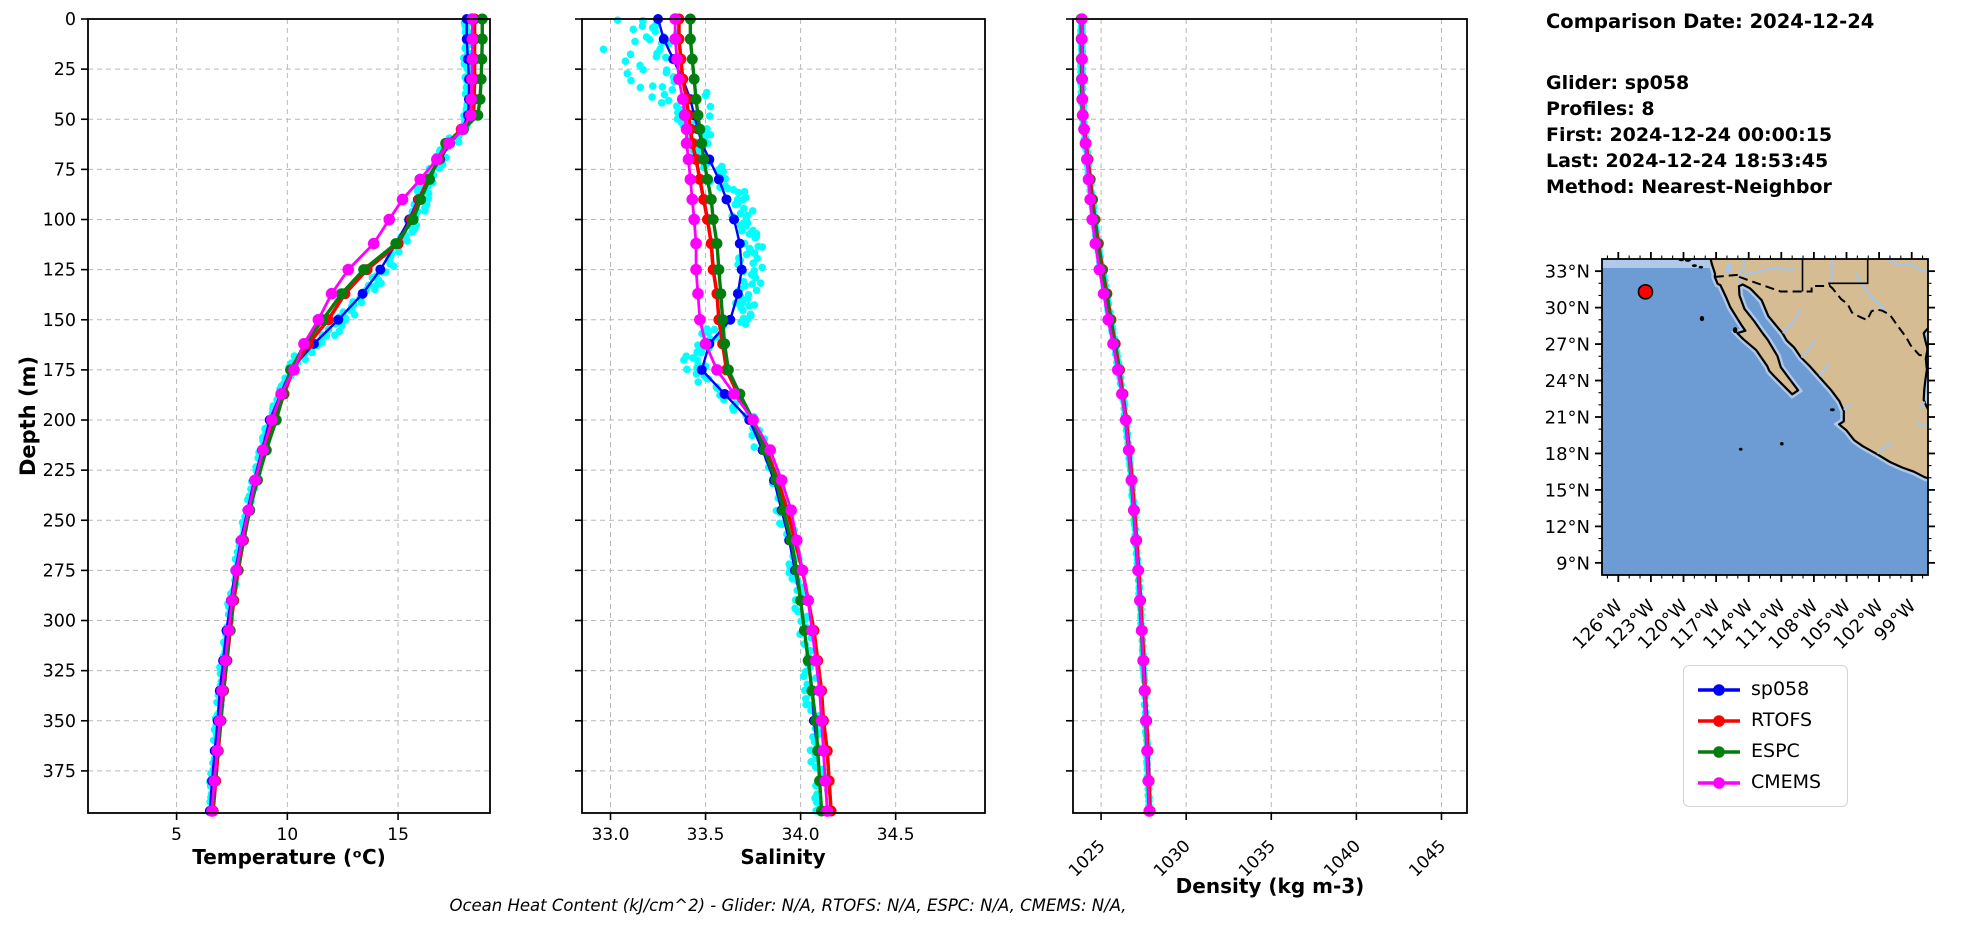 Image resolution: width=1978 pixels, height=934 pixels. What do you see at coordinates (896, 835) in the screenshot?
I see `x-tick-label: 34.5` at bounding box center [896, 835].